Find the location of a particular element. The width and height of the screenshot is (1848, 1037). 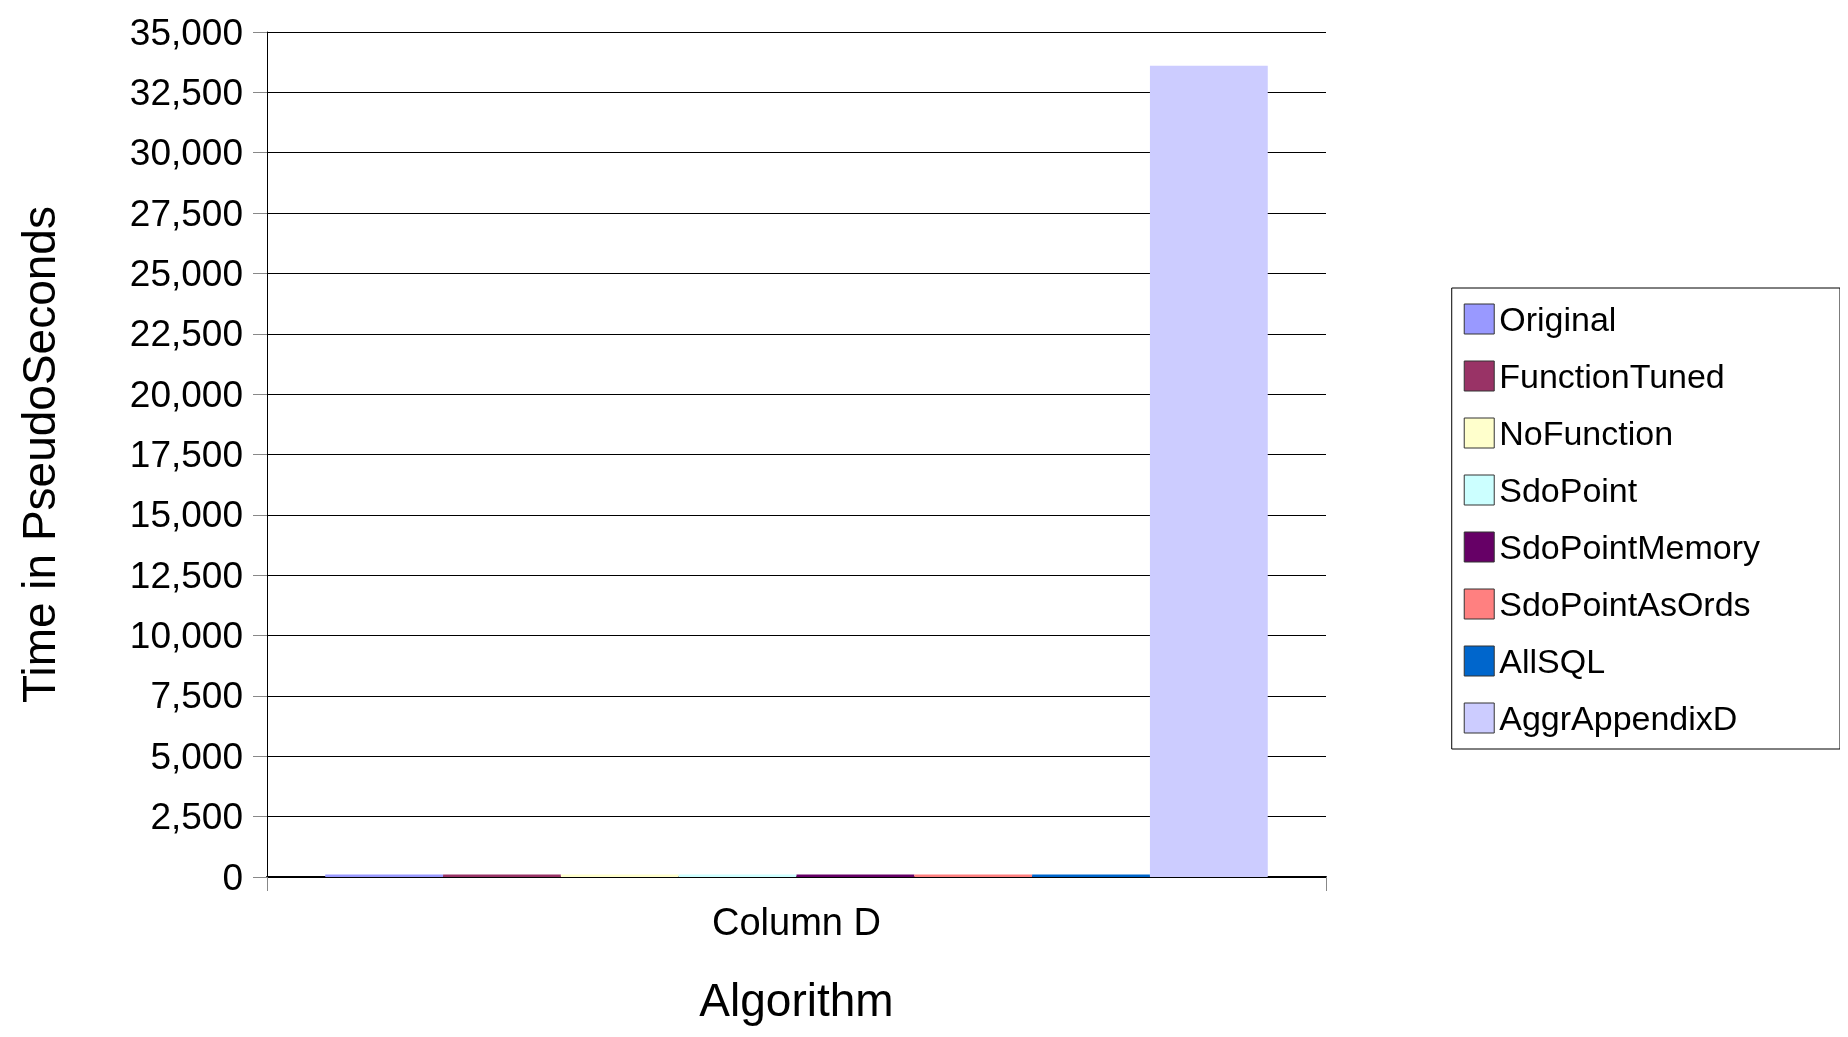

legend-label: AllSQL is located at coordinates (1552, 661).